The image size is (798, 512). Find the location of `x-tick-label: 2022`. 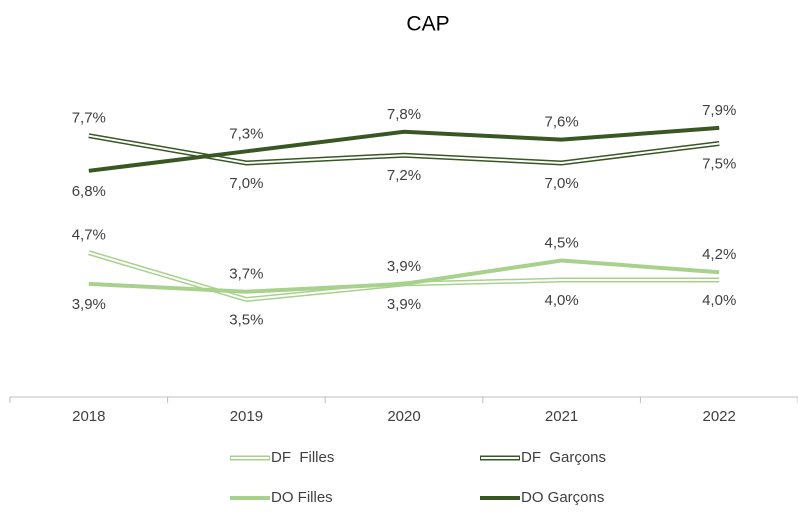

x-tick-label: 2022 is located at coordinates (719, 416).